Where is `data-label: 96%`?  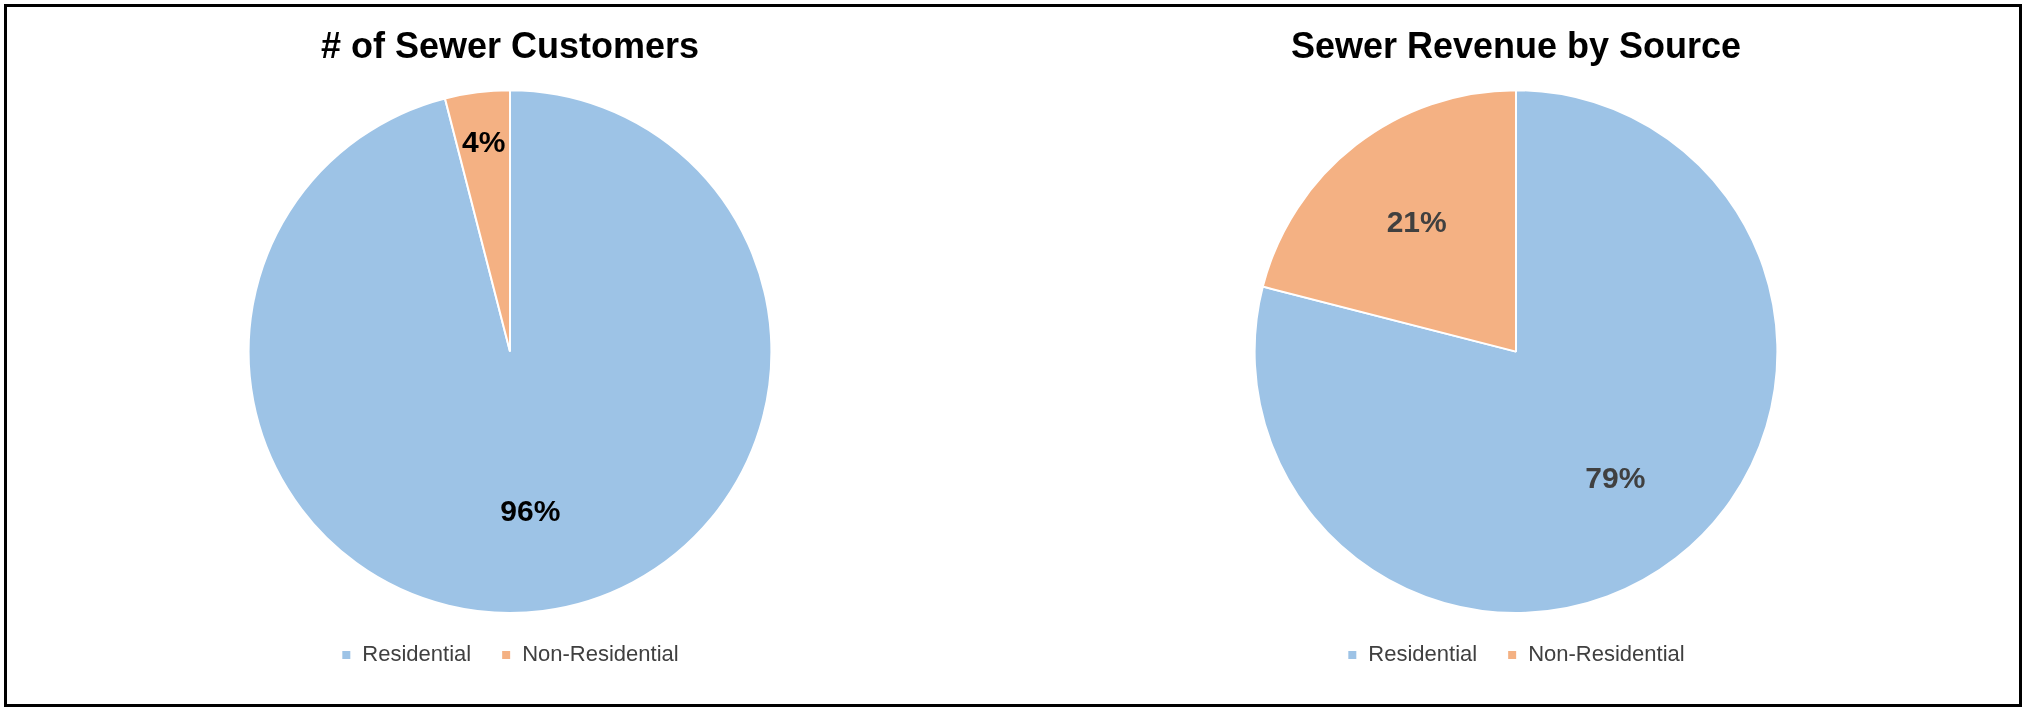 data-label: 96% is located at coordinates (530, 510).